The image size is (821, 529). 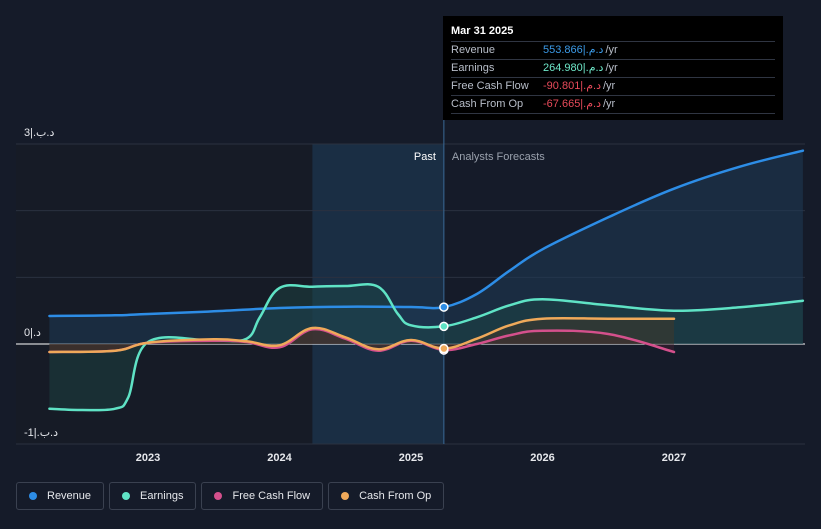 What do you see at coordinates (573, 68) in the screenshot?
I see `tooltip-value: 264.980|.د.م` at bounding box center [573, 68].